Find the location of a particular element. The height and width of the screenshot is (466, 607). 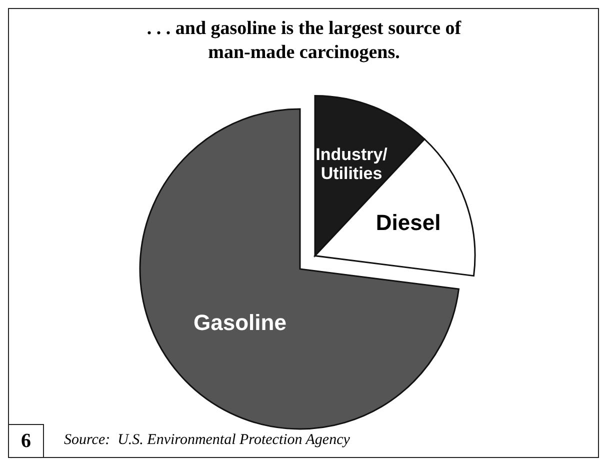

slice-label: Industry/Utilities is located at coordinates (352, 163).